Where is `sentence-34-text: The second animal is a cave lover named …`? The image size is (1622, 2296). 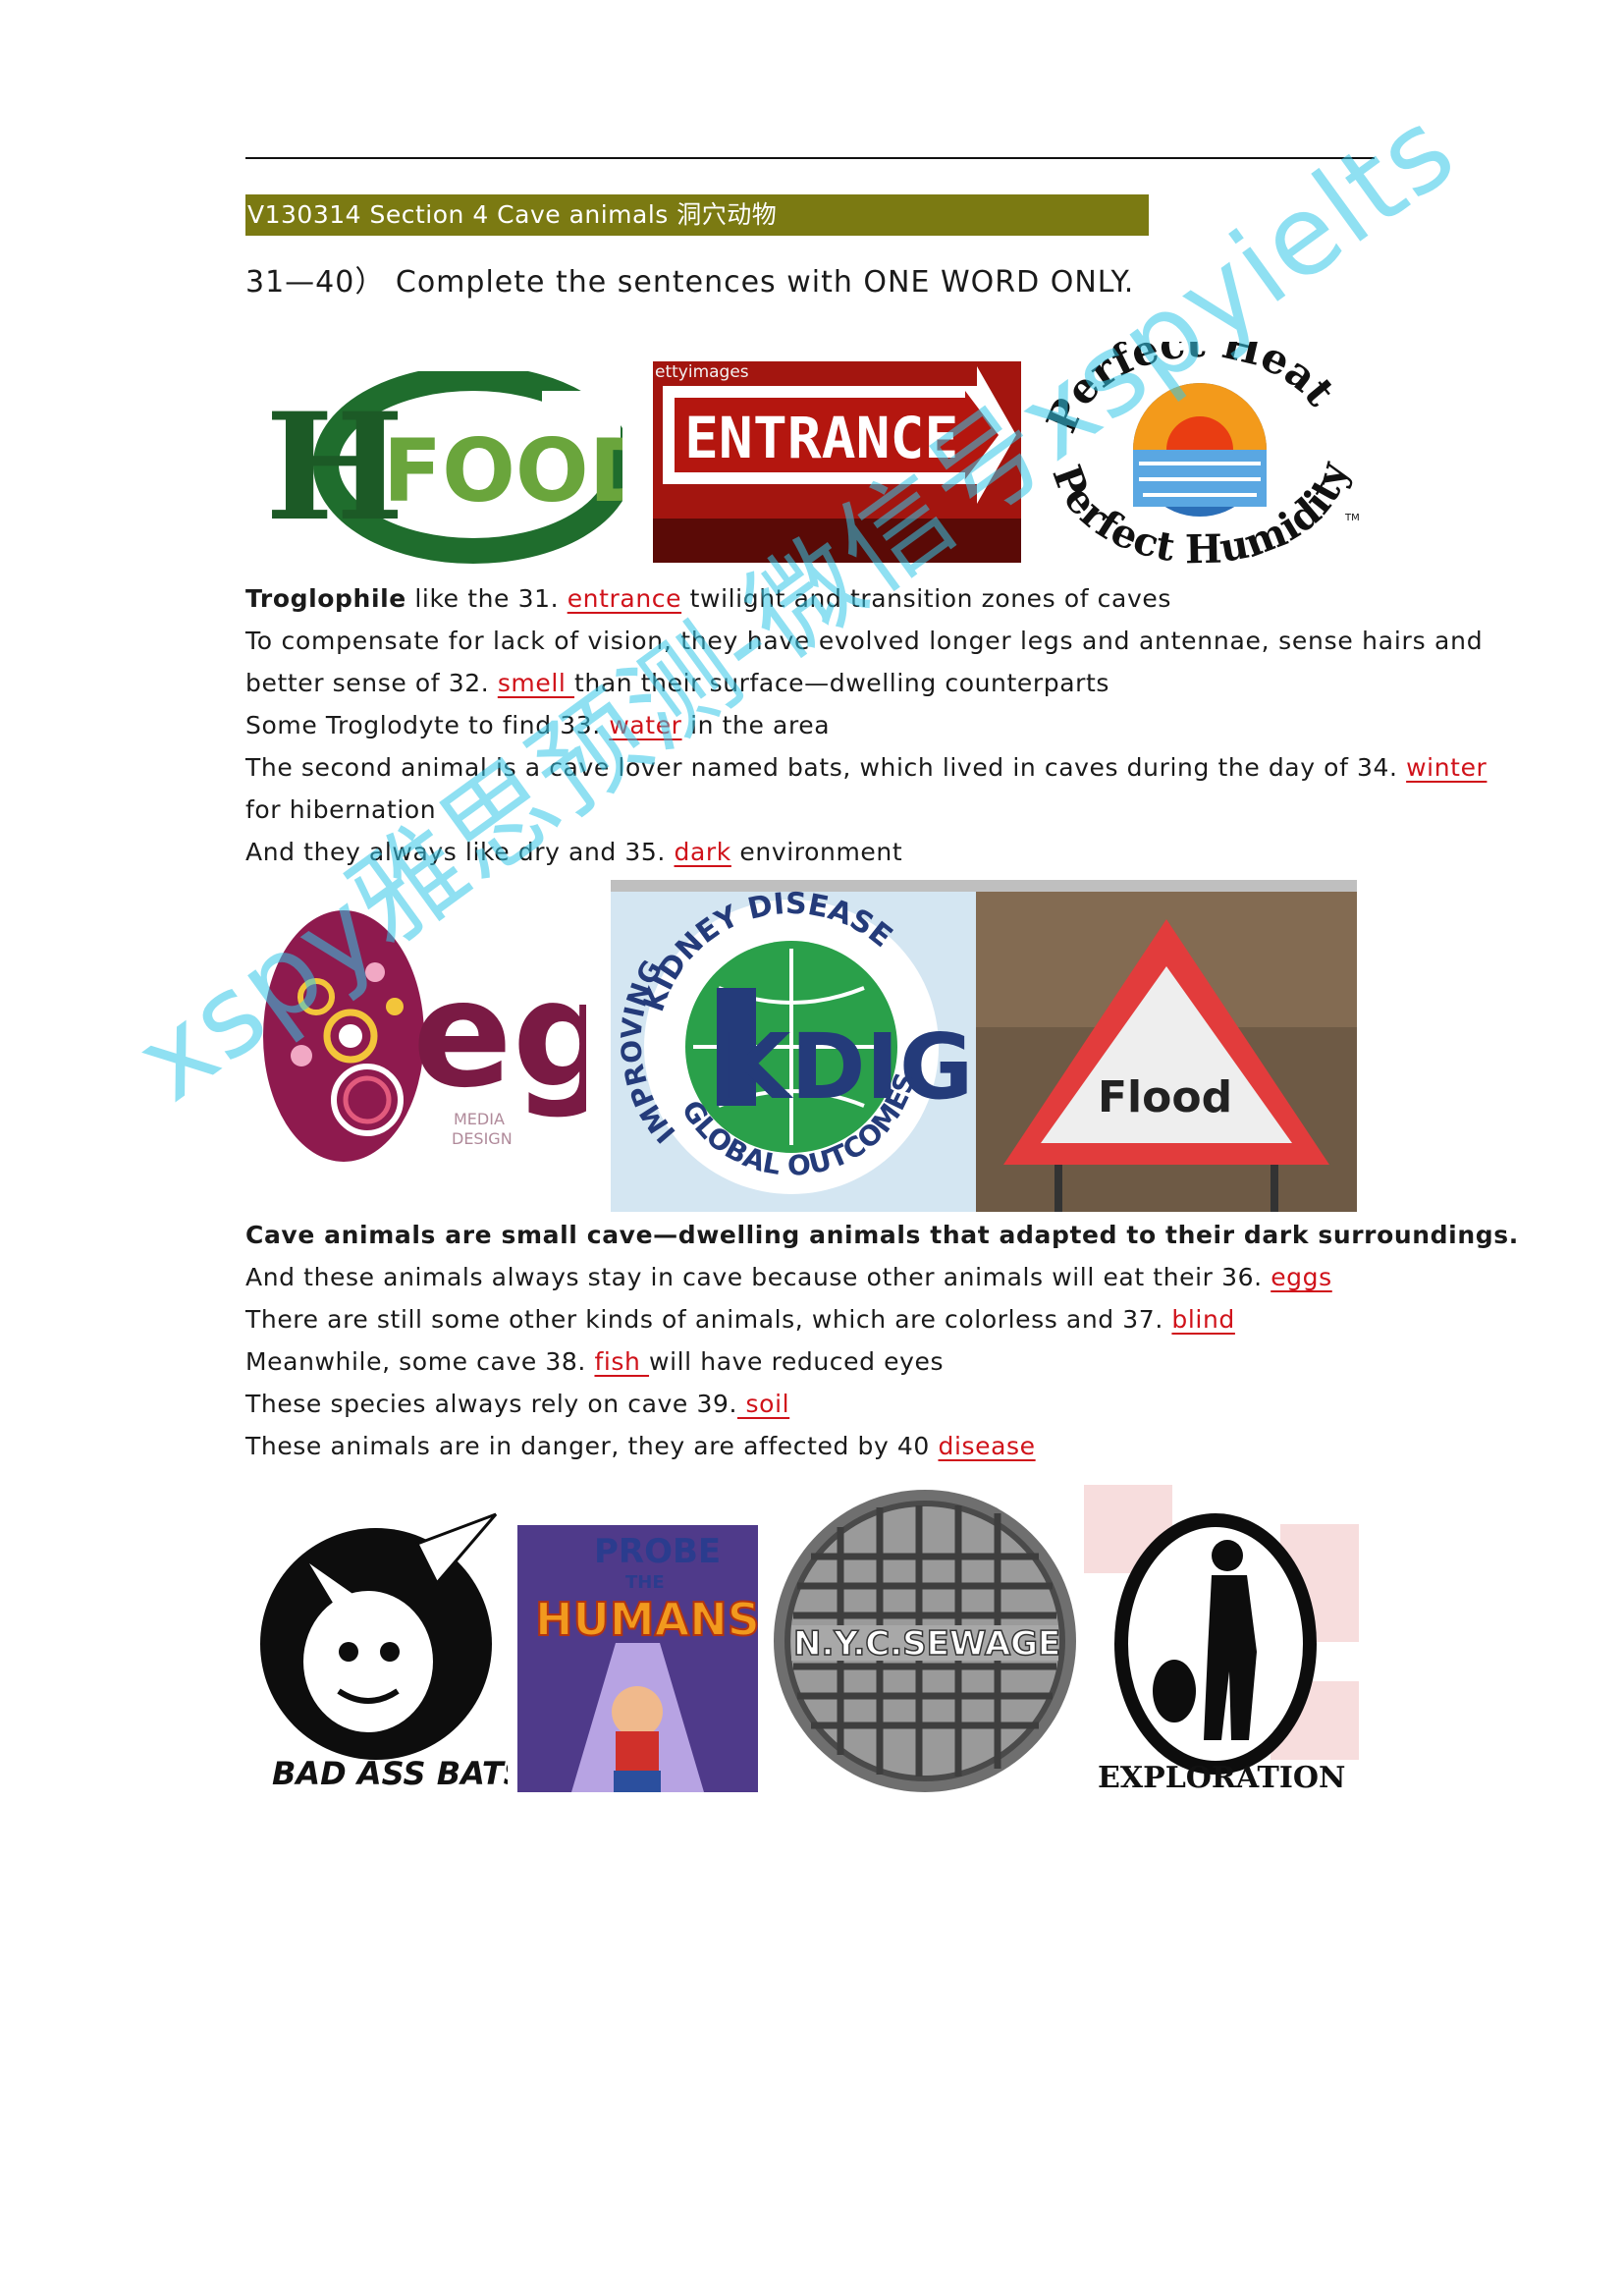
sentence-34-text: The second animal is a cave lover named … is located at coordinates (826, 767).